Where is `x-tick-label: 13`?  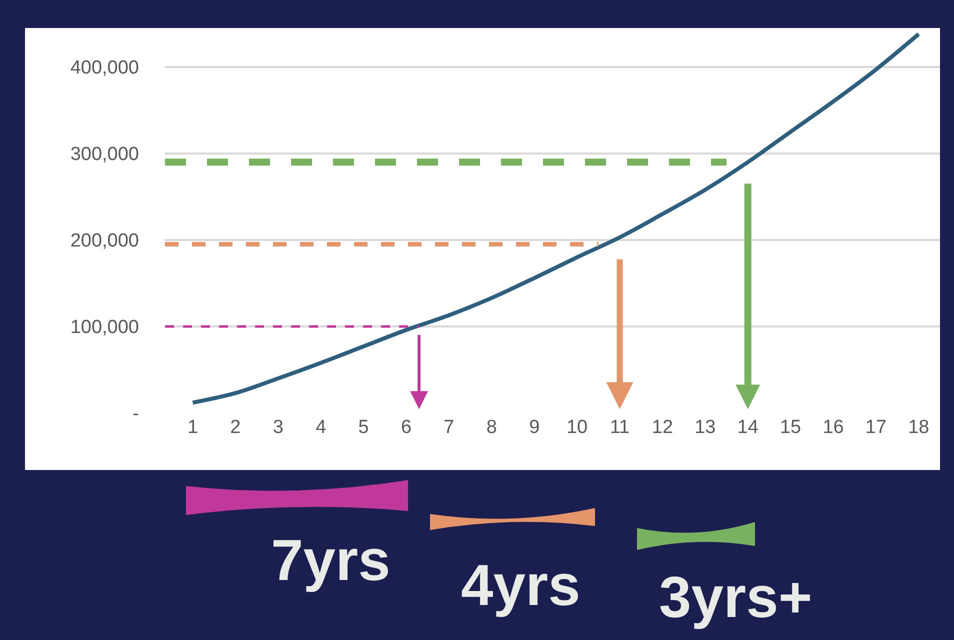 x-tick-label: 13 is located at coordinates (705, 427).